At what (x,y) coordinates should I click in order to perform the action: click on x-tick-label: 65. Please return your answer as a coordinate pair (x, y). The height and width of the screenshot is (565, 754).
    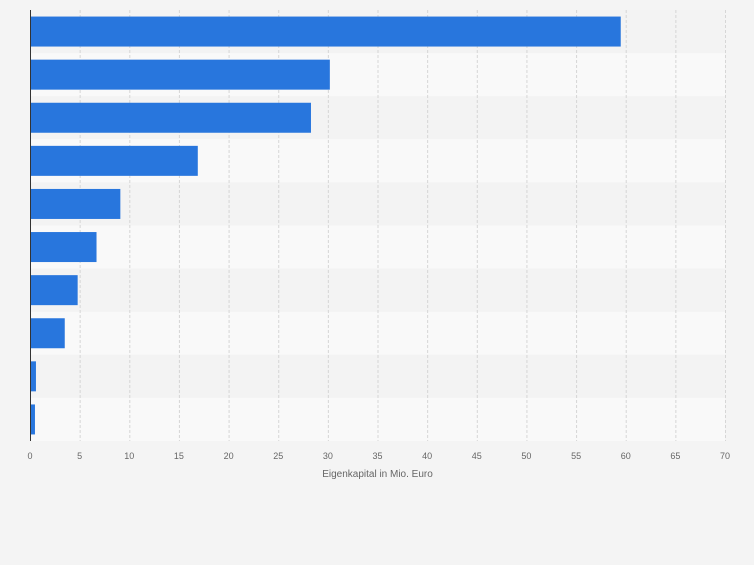
    Looking at the image, I should click on (675, 456).